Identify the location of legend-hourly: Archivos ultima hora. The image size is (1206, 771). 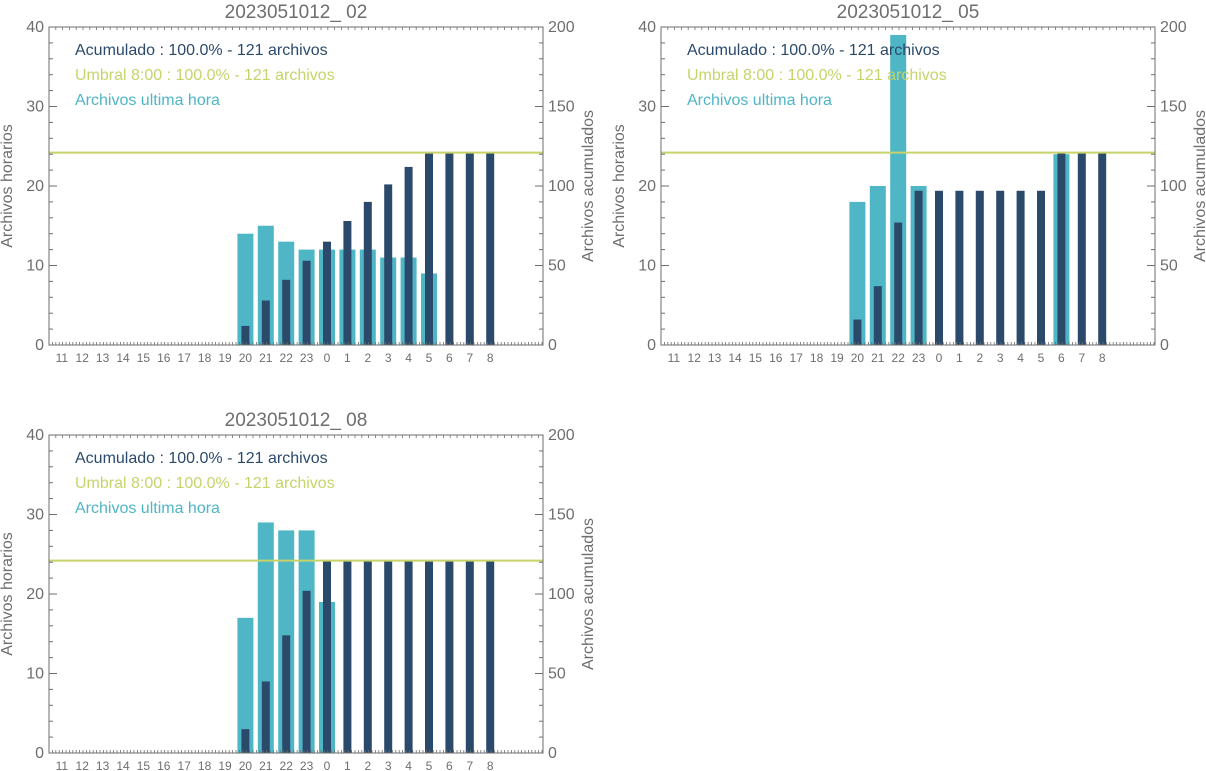
(147, 508).